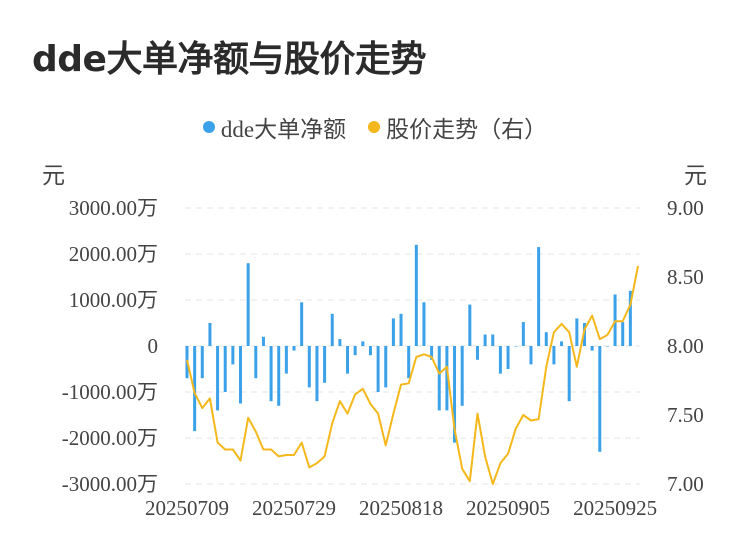  What do you see at coordinates (615, 508) in the screenshot?
I see `x-tick-label: 20250925` at bounding box center [615, 508].